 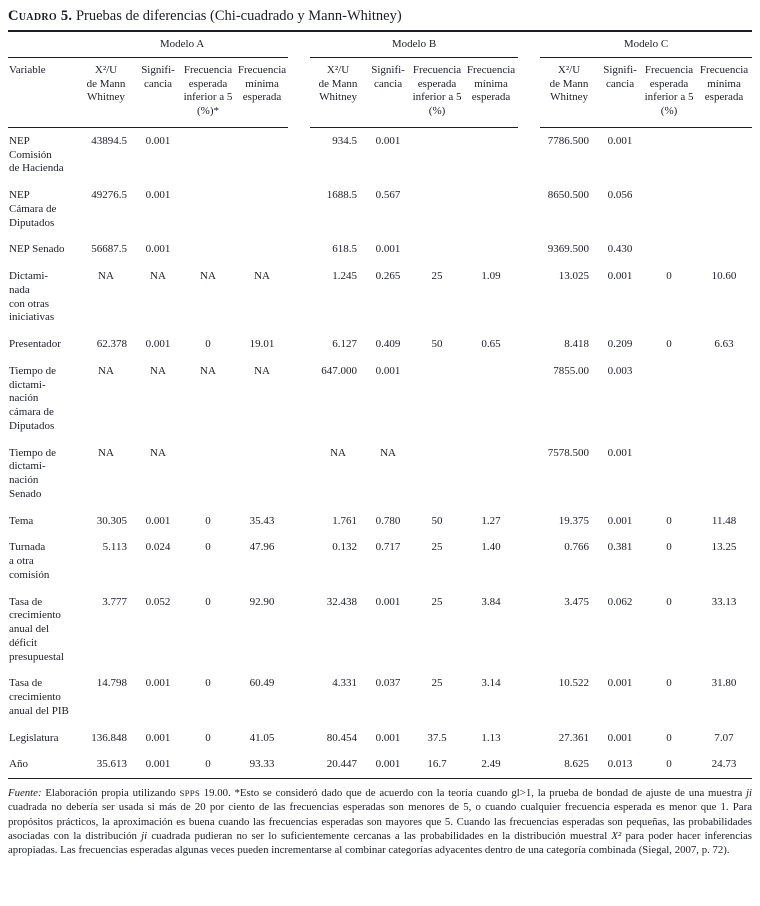 I want to click on model-c-label: Modelo C, so click(x=646, y=44).